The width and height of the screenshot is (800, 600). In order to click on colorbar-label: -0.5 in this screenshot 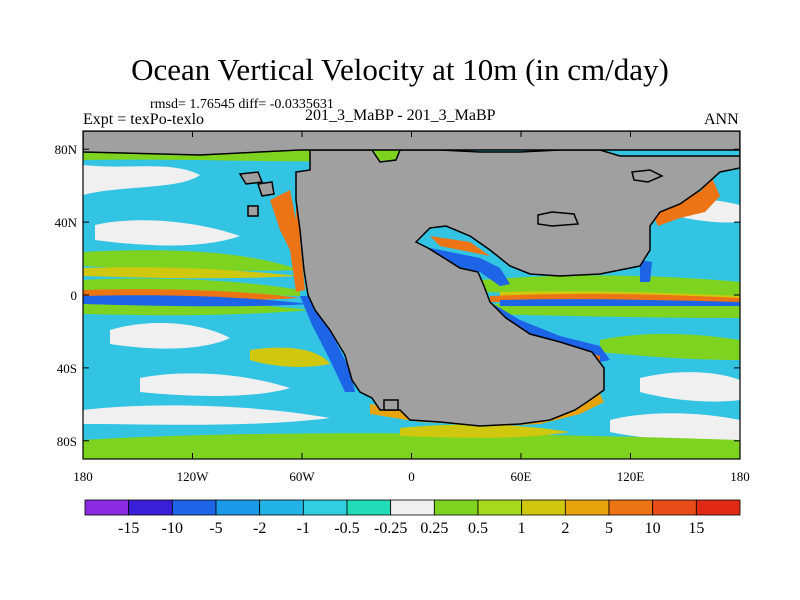, I will do `click(346, 528)`.